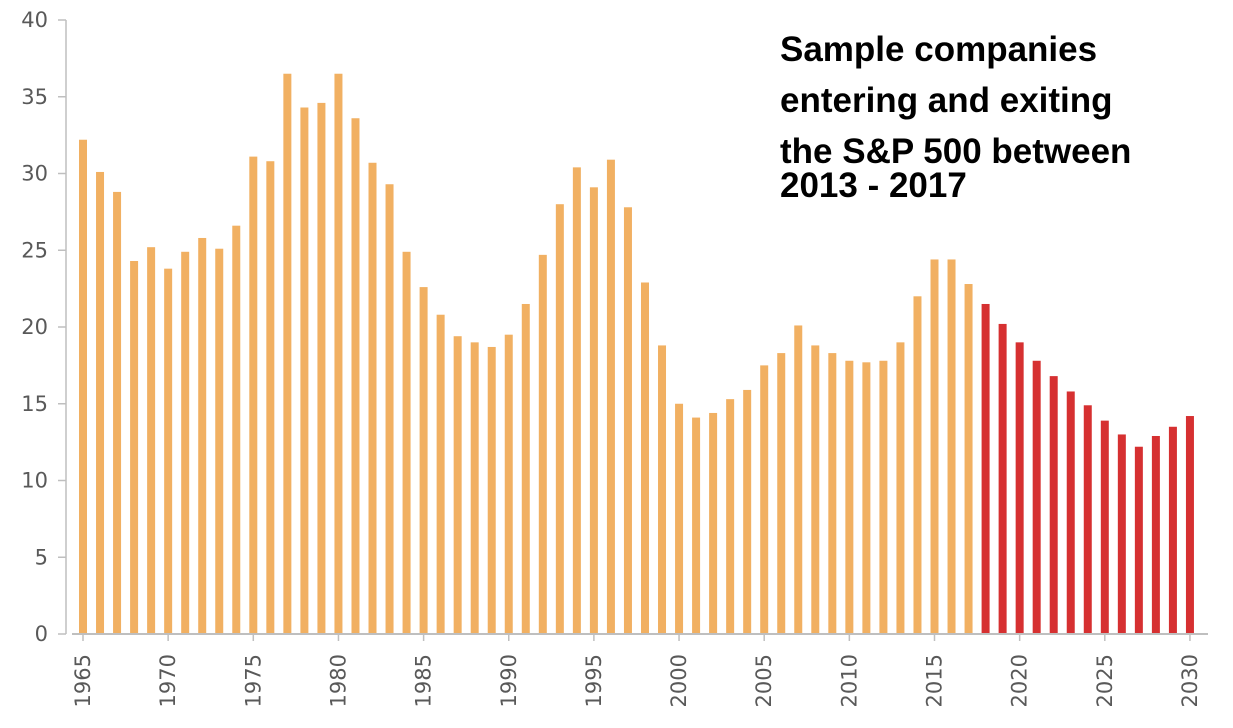  Describe the element at coordinates (34, 250) in the screenshot. I see `y-tick-label: 25` at that location.